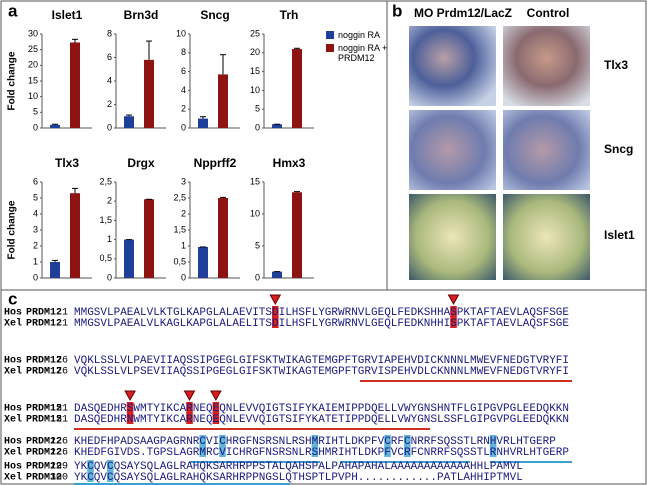 The height and width of the screenshot is (485, 647). Describe the element at coordinates (357, 53) in the screenshot. I see `legend-item: noggin RA + PRDM12` at that location.